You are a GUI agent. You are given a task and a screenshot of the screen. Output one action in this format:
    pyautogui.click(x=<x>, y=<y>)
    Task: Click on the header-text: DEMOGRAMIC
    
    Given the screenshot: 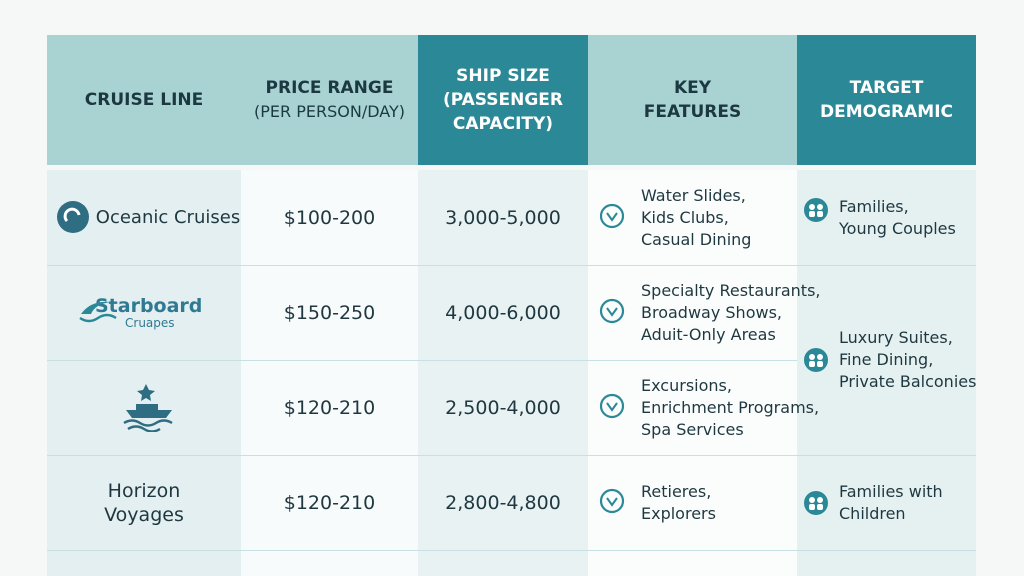 What is the action you would take?
    pyautogui.click(x=886, y=112)
    